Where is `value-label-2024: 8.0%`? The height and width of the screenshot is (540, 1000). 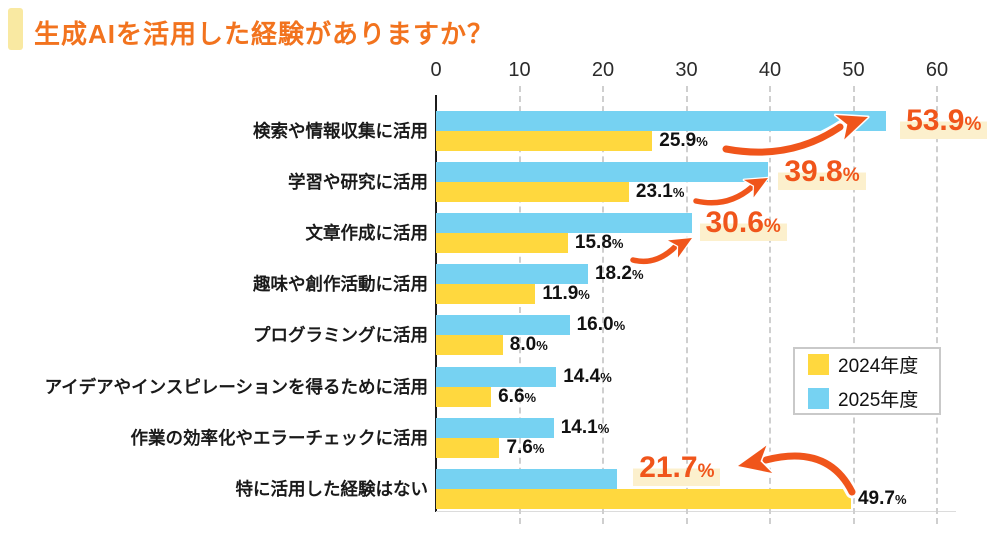 value-label-2024: 8.0% is located at coordinates (528, 345).